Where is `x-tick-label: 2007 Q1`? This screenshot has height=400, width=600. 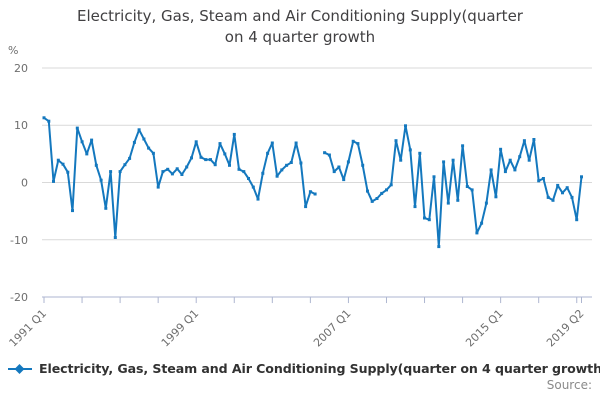 x-tick-label: 2007 Q1 is located at coordinates (332, 328).